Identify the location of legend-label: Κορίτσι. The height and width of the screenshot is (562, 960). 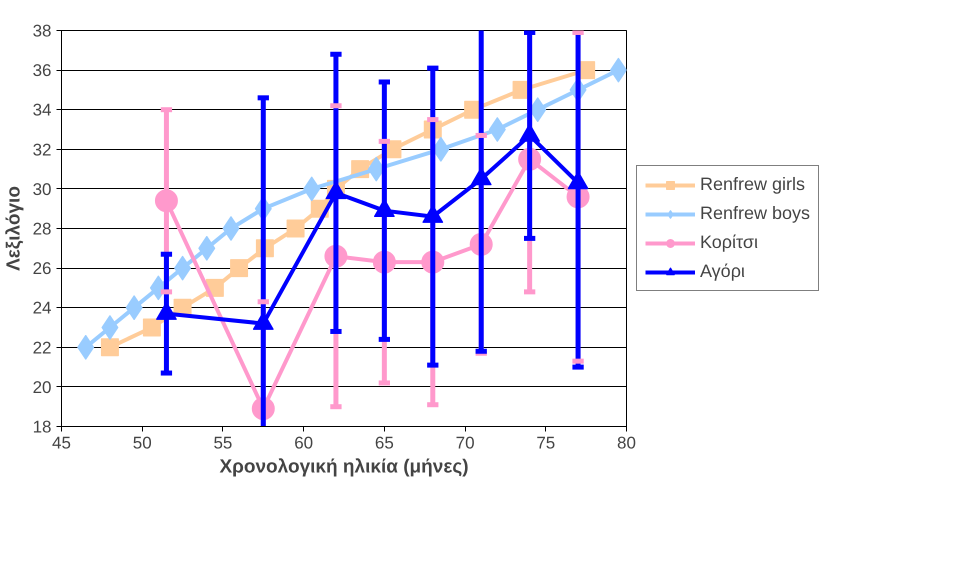
(729, 242).